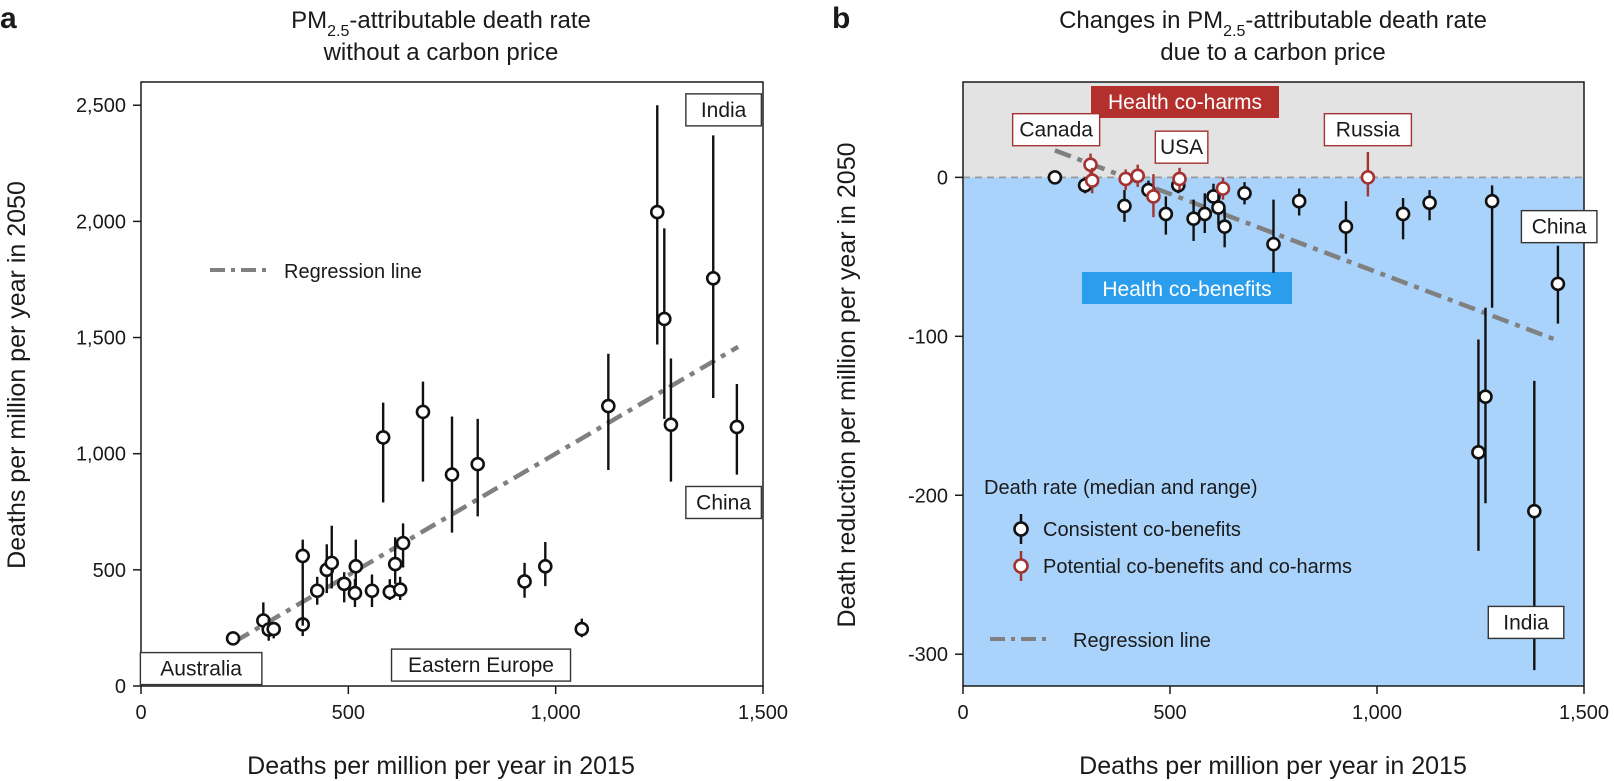 This screenshot has width=1614, height=781. Describe the element at coordinates (348, 713) in the screenshot. I see `panel-a-x-tick-label: 500` at that location.